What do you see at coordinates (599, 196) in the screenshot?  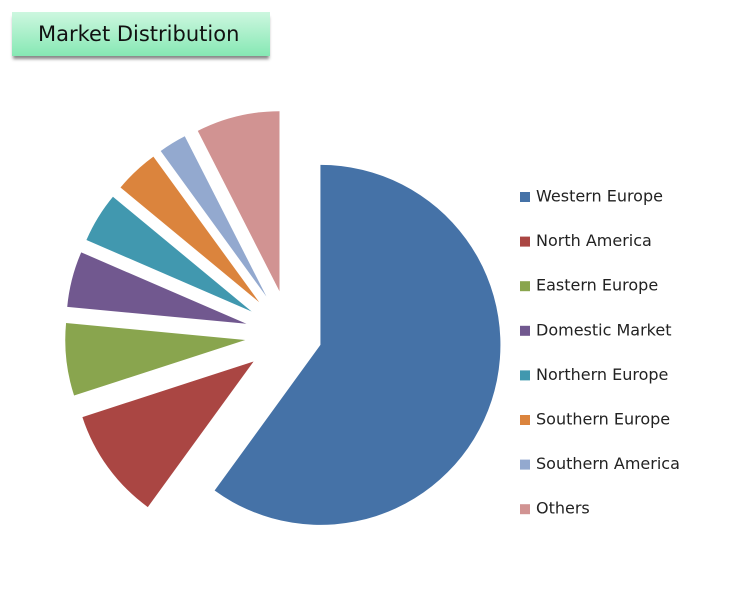 I see `legend-label: Western Europe` at bounding box center [599, 196].